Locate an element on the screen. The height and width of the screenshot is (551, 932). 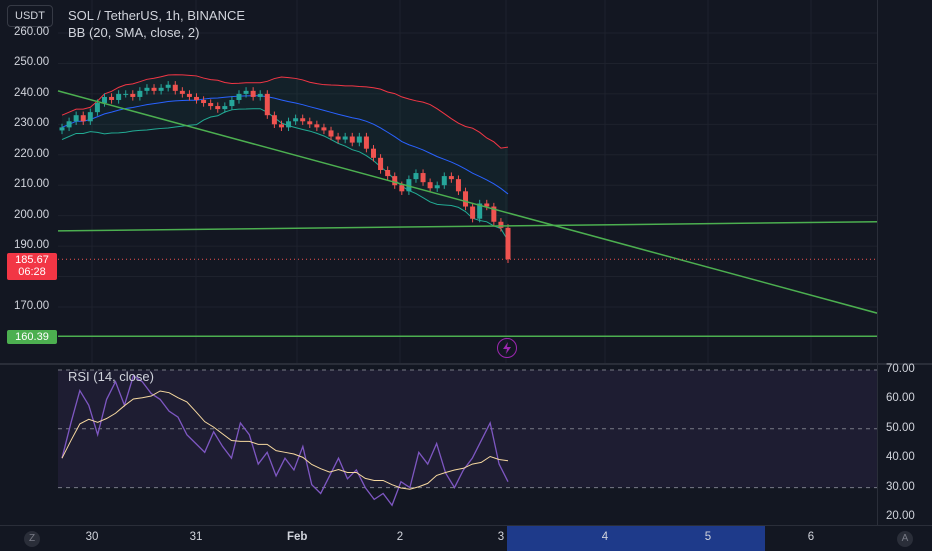
time-tick-label: 2 is located at coordinates (400, 537).